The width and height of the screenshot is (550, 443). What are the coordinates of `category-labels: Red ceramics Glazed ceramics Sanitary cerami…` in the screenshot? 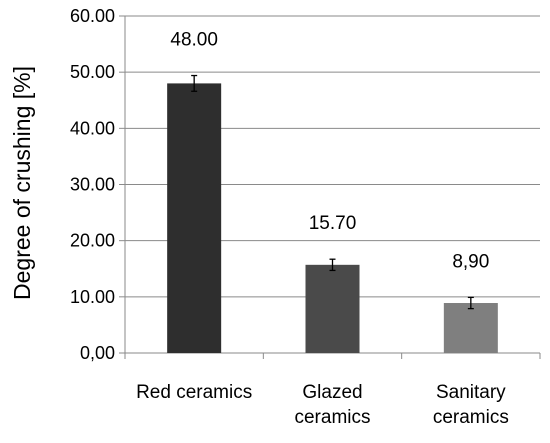 It's located at (322, 405).